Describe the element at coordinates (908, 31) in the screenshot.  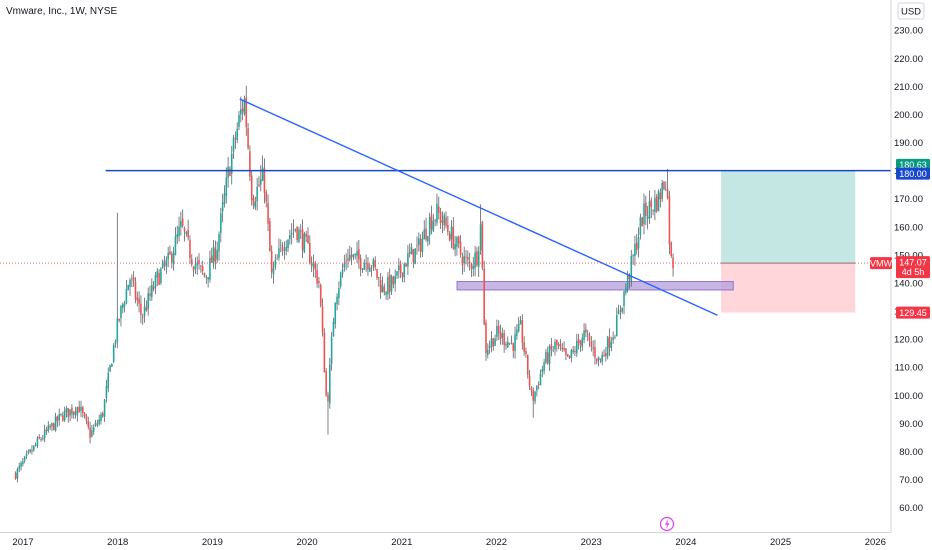
I see `price-tick-label: 230.00` at that location.